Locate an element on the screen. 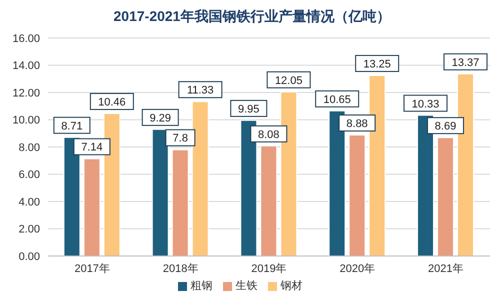 Image resolution: width=504 pixels, height=299 pixels. data-label: 11.33 is located at coordinates (200, 90).